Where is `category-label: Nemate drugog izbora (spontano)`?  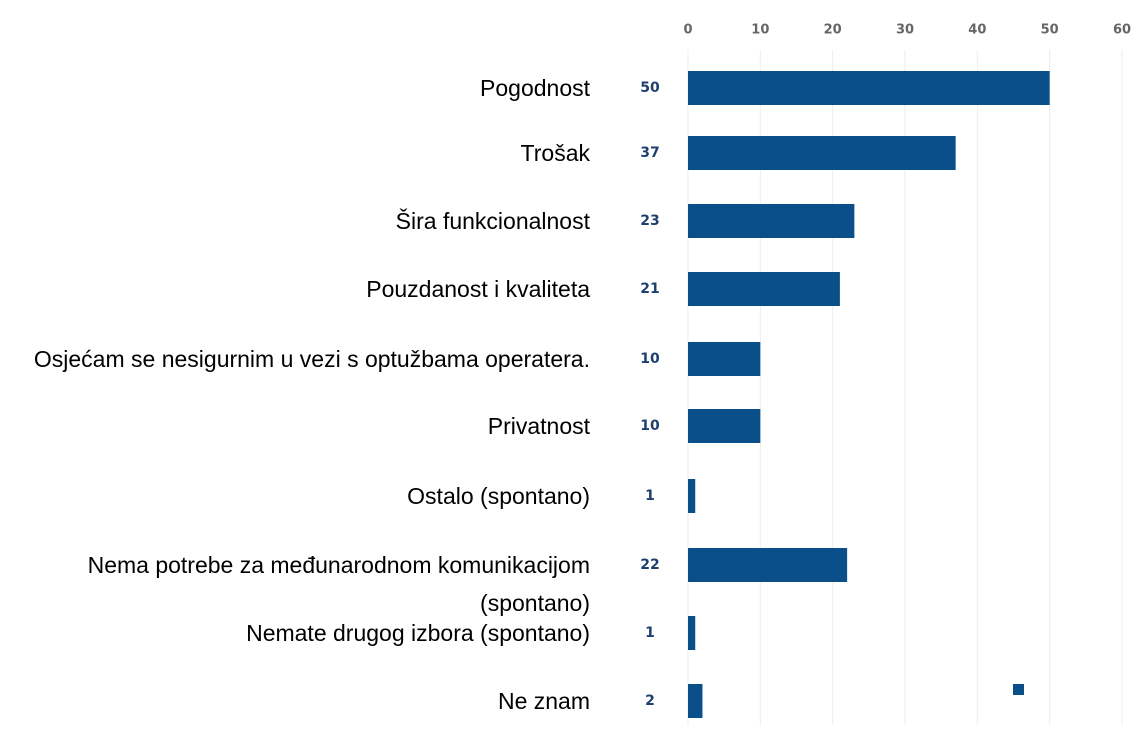
category-label: Nemate drugog izbora (spontano) is located at coordinates (418, 633).